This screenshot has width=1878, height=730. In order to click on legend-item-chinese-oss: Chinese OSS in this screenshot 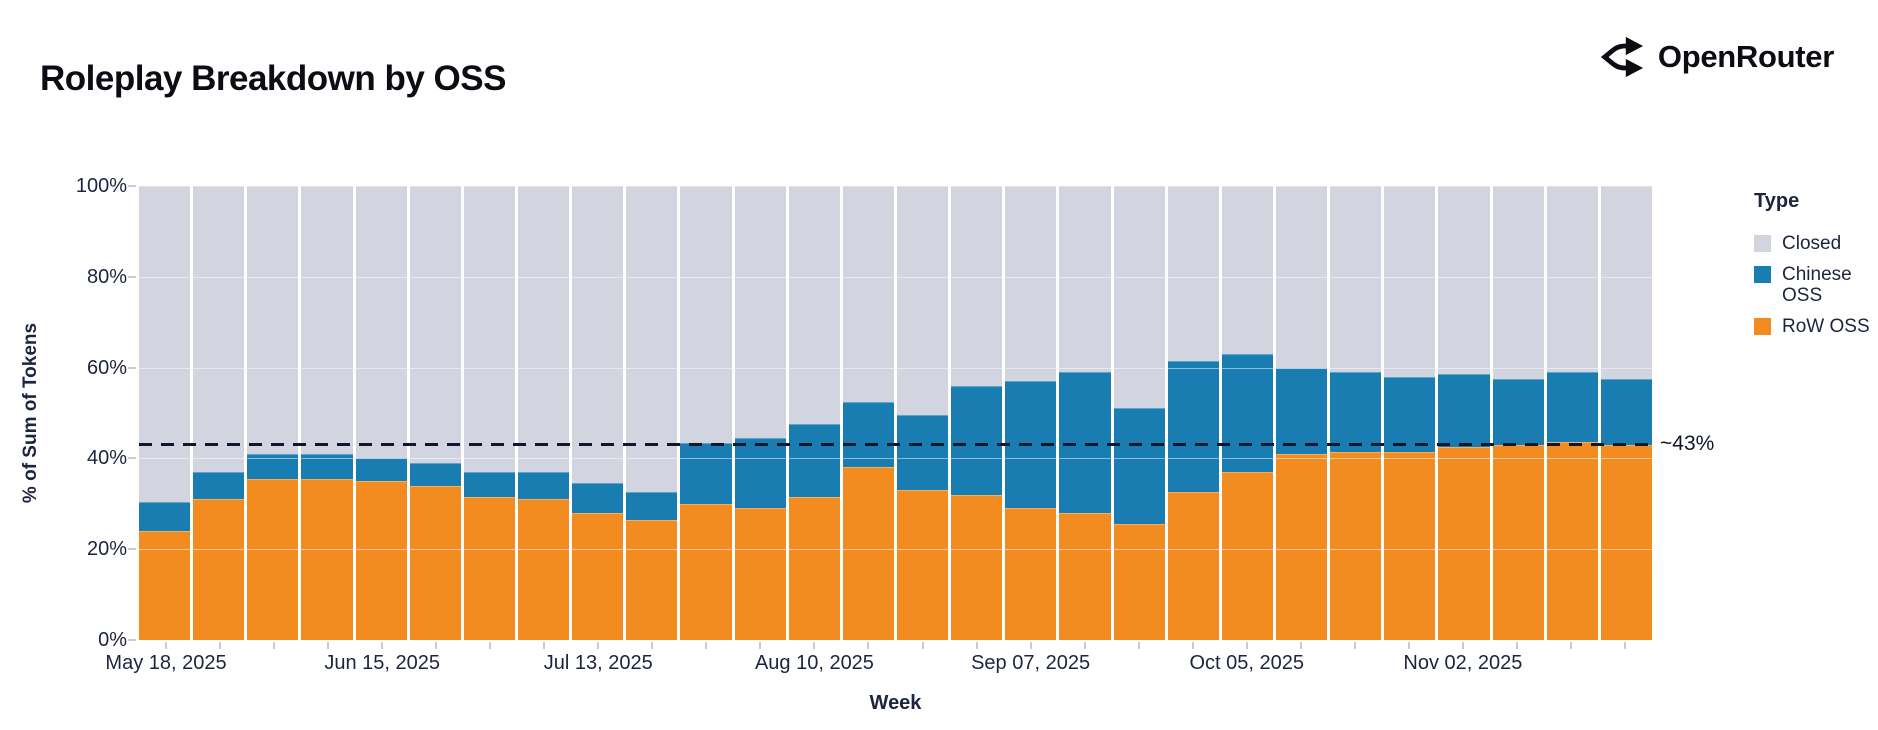, I will do `click(1816, 285)`.